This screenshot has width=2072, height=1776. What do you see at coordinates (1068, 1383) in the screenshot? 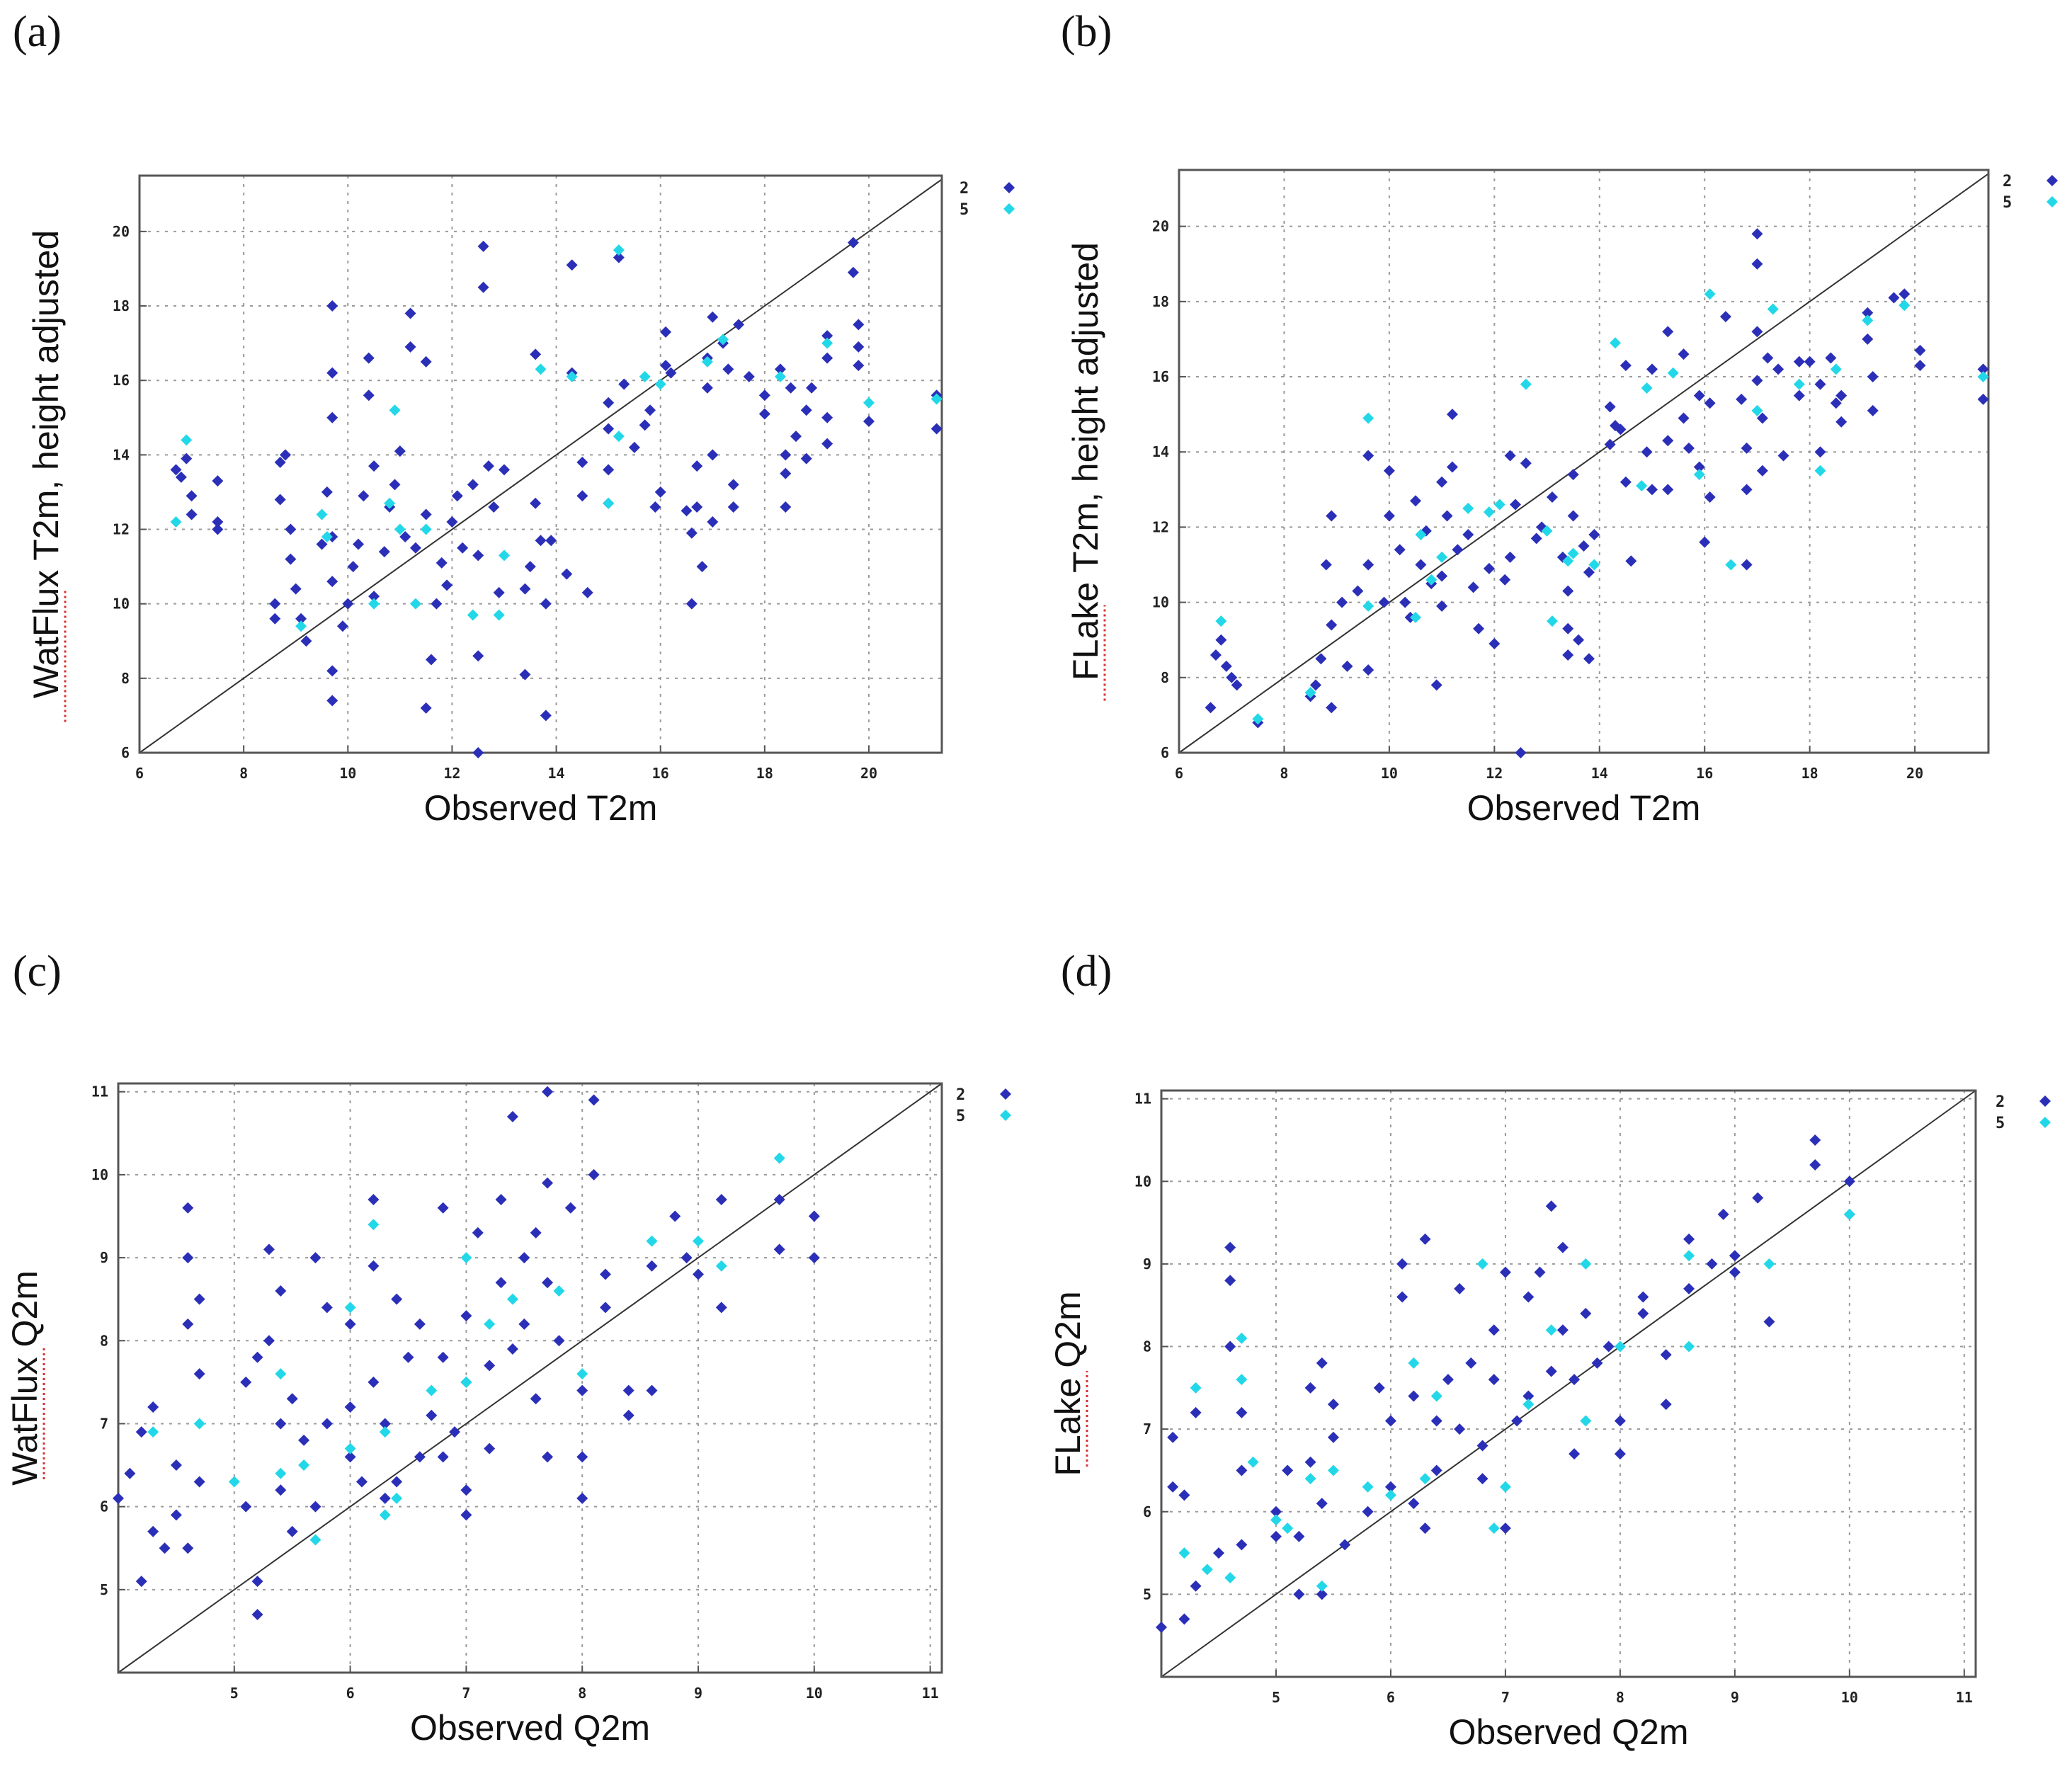
I see `y-axis-title: FLake Q2m` at bounding box center [1068, 1383].